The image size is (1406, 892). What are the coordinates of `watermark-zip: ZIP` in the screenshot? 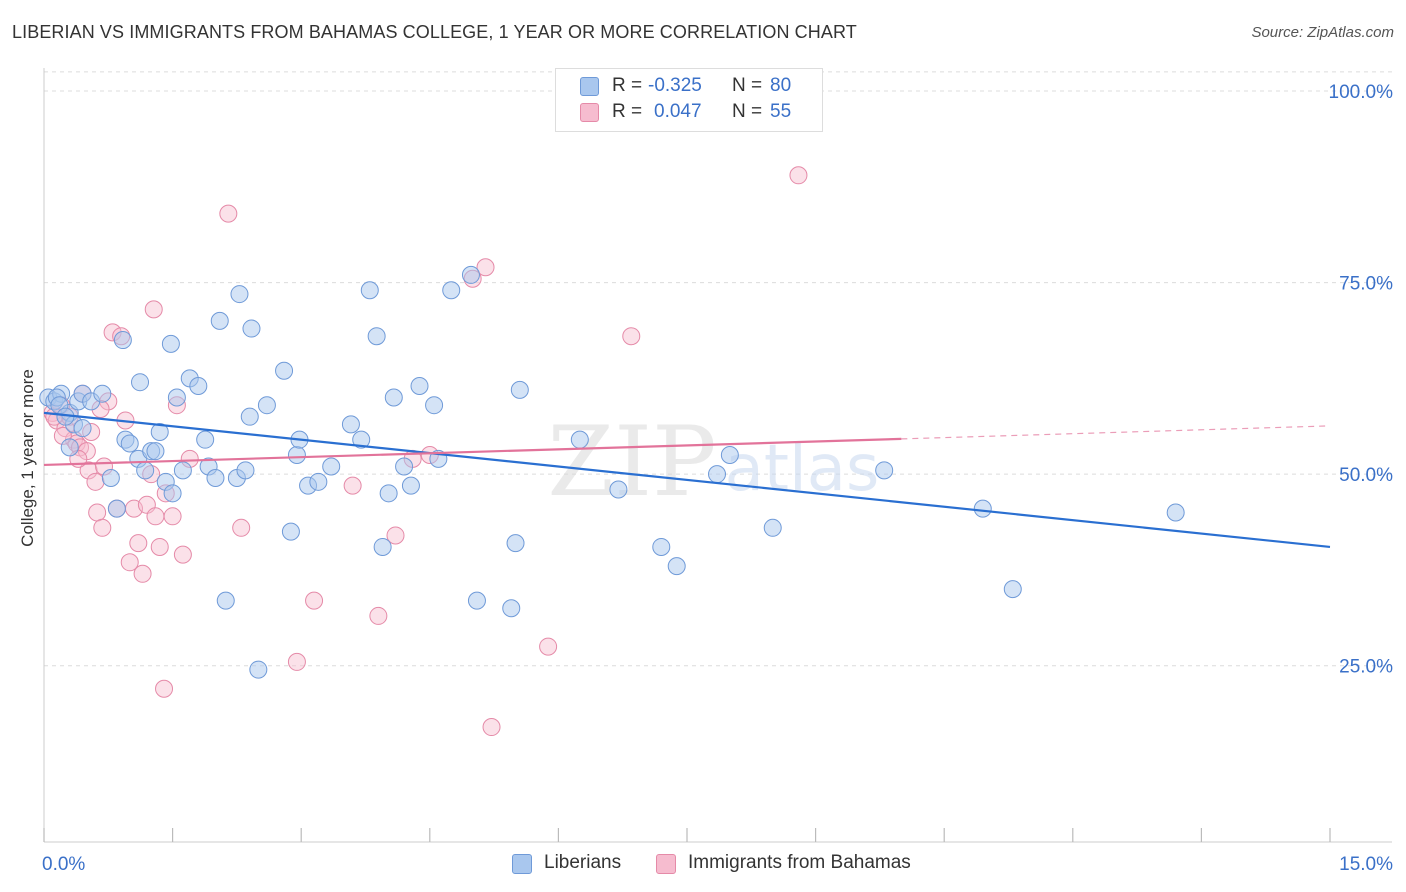 It's located at (631, 462).